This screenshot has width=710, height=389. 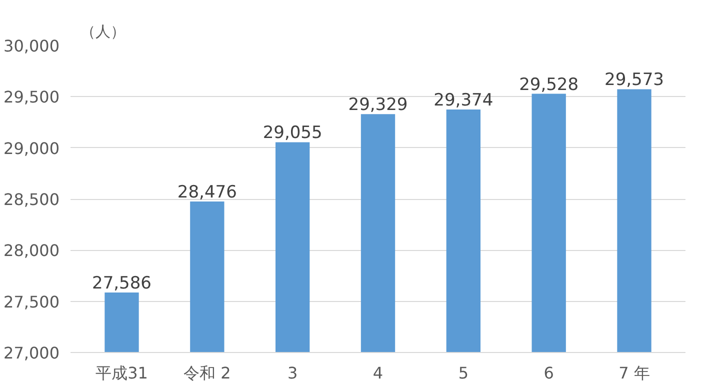 What do you see at coordinates (292, 373) in the screenshot?
I see `x-tick-label: 3` at bounding box center [292, 373].